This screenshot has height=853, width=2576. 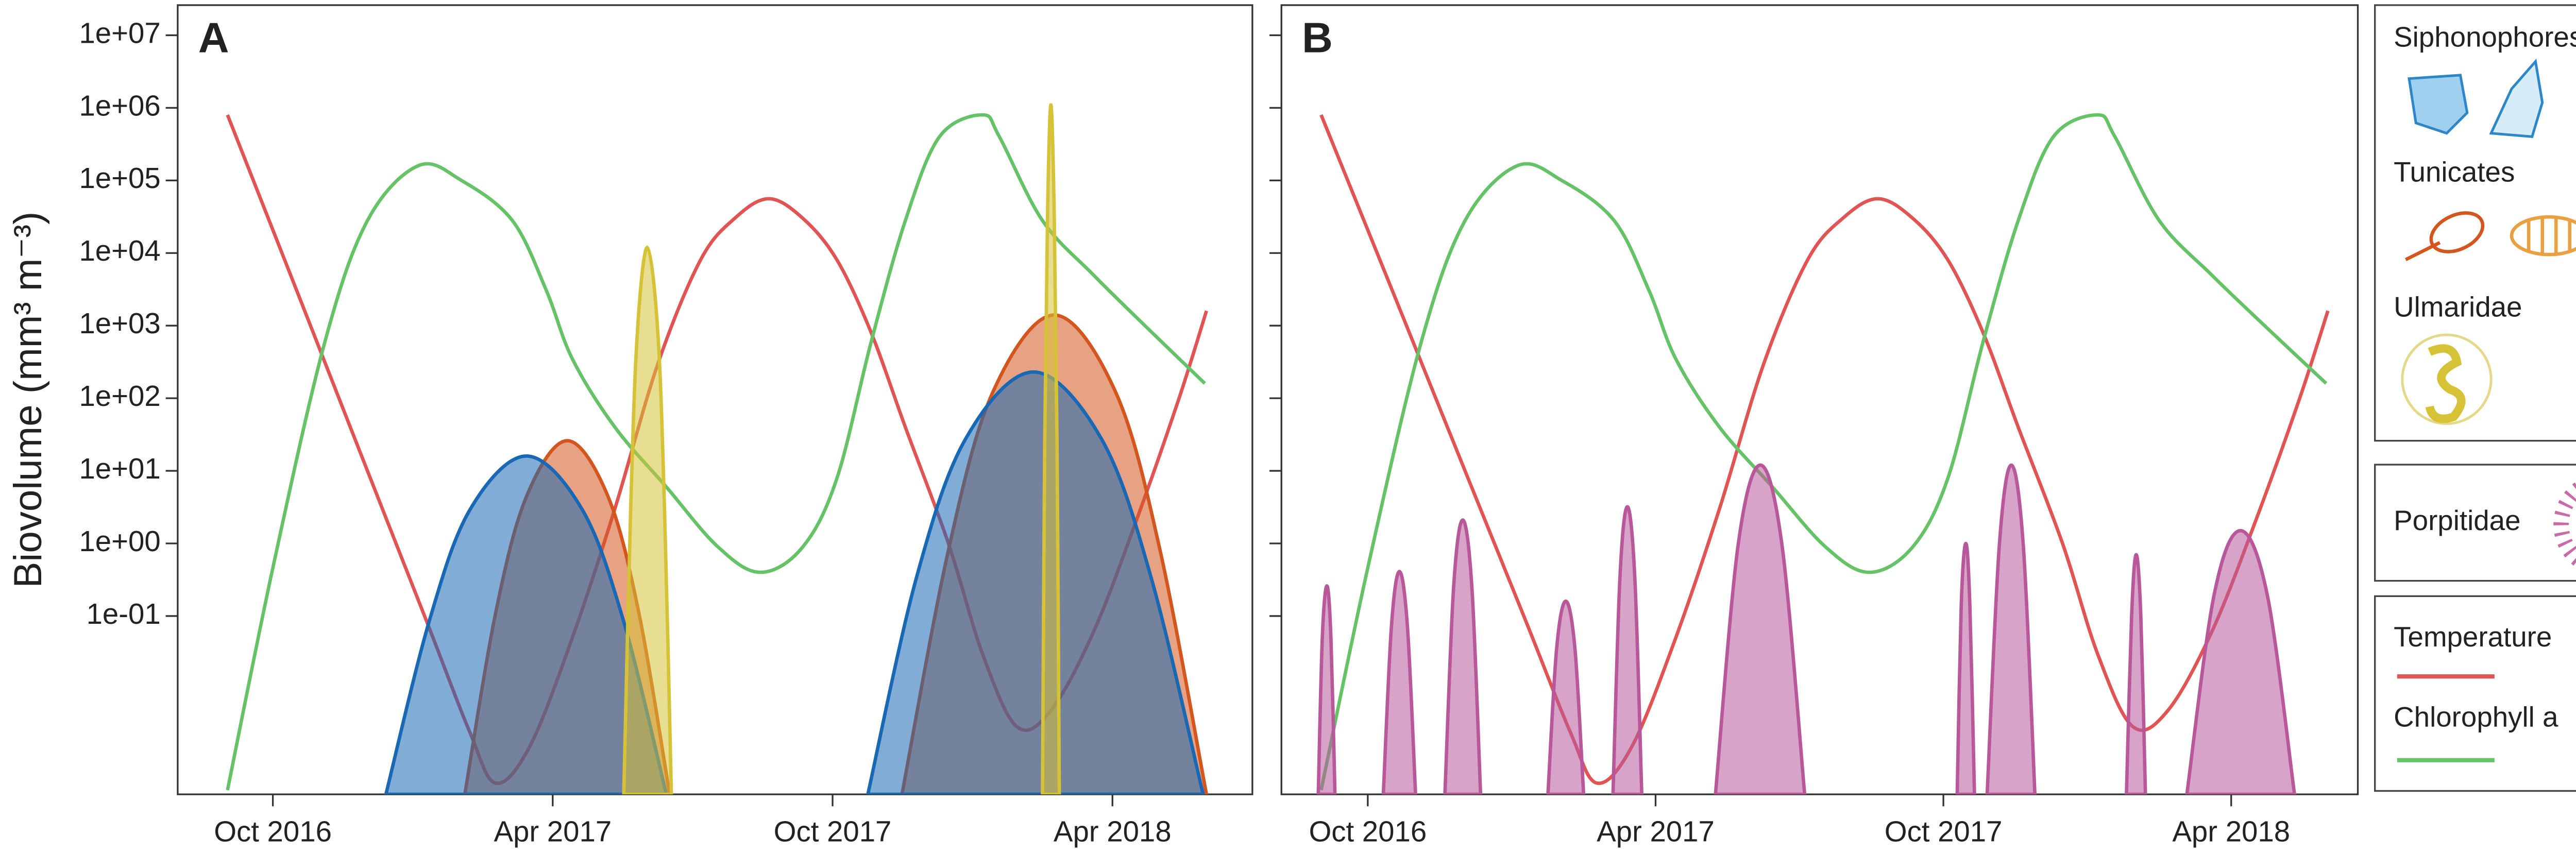 I want to click on y-tick-label: 1e-01, so click(x=124, y=614).